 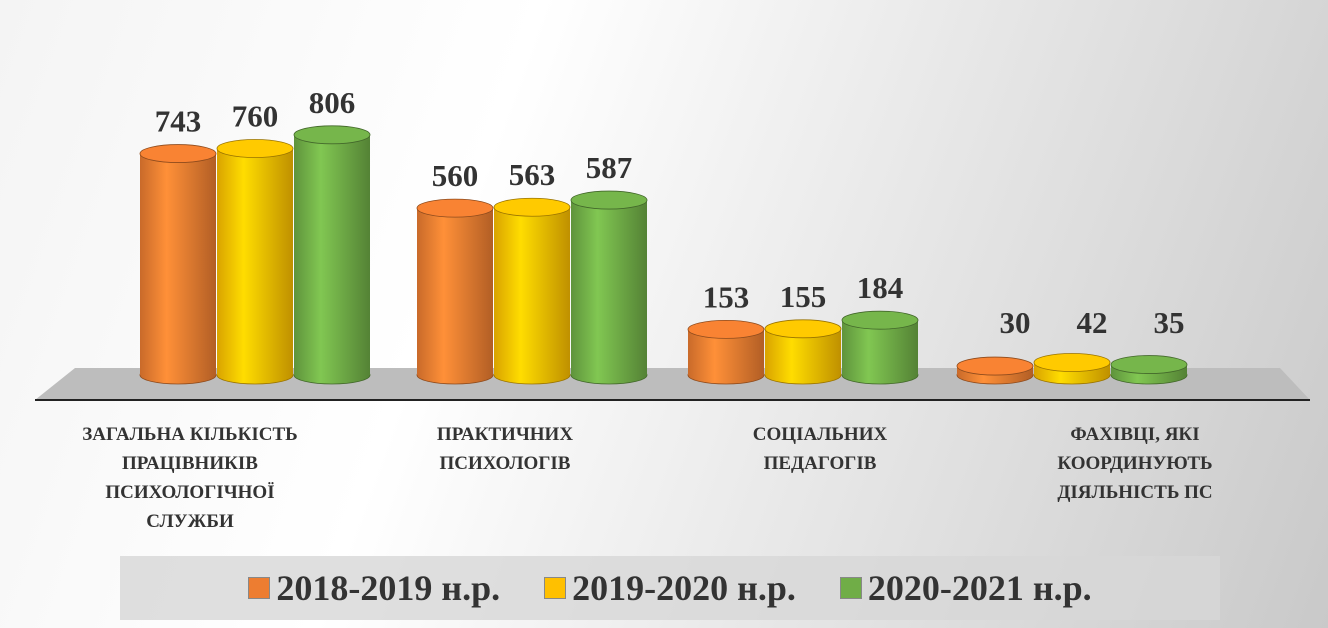 What do you see at coordinates (979, 588) in the screenshot?
I see `legend-label: 2020-2021 н.р.` at bounding box center [979, 588].